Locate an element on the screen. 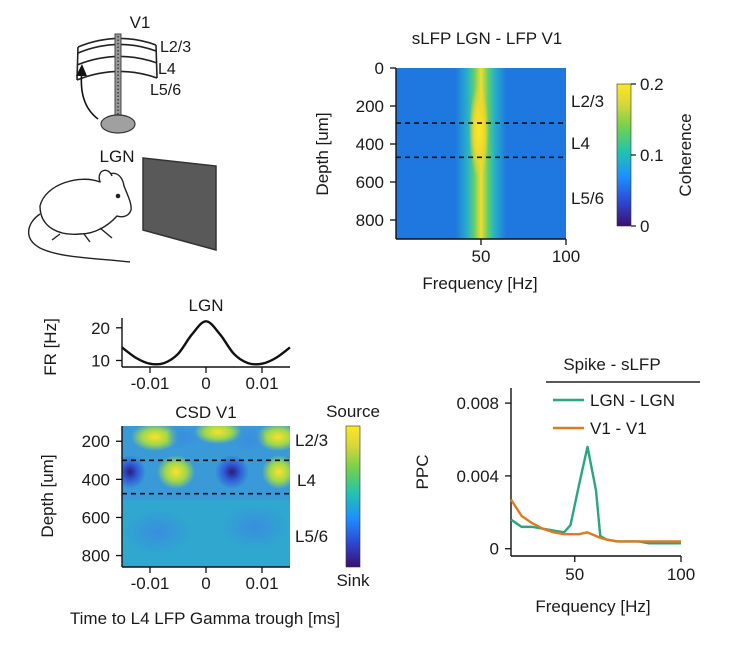  csd-layer-l23: L2/3 is located at coordinates (311, 440).